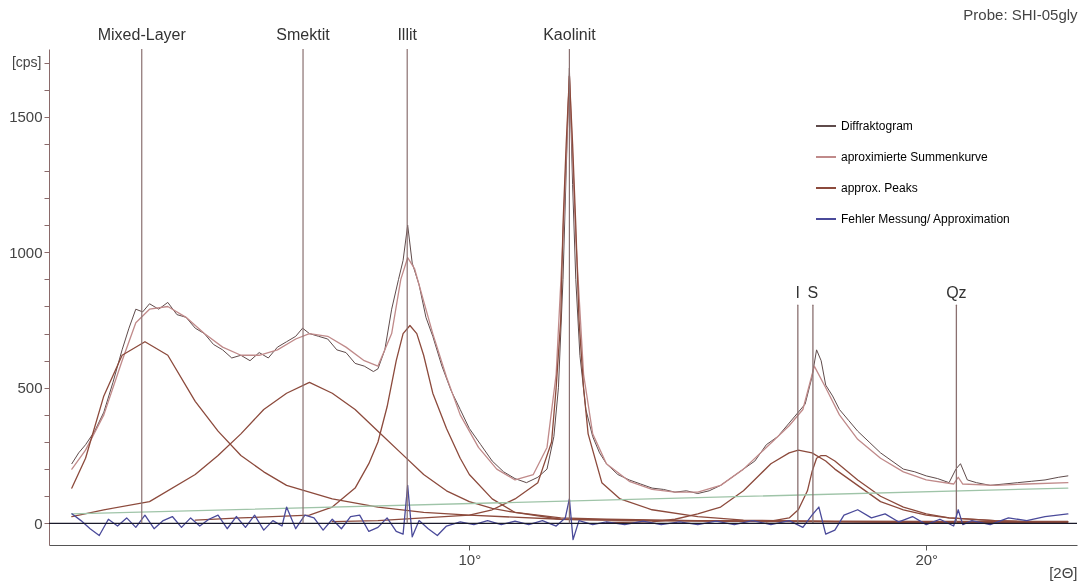  Describe the element at coordinates (1021, 14) in the screenshot. I see `chart-title: Probe: SHI-05gly` at that location.